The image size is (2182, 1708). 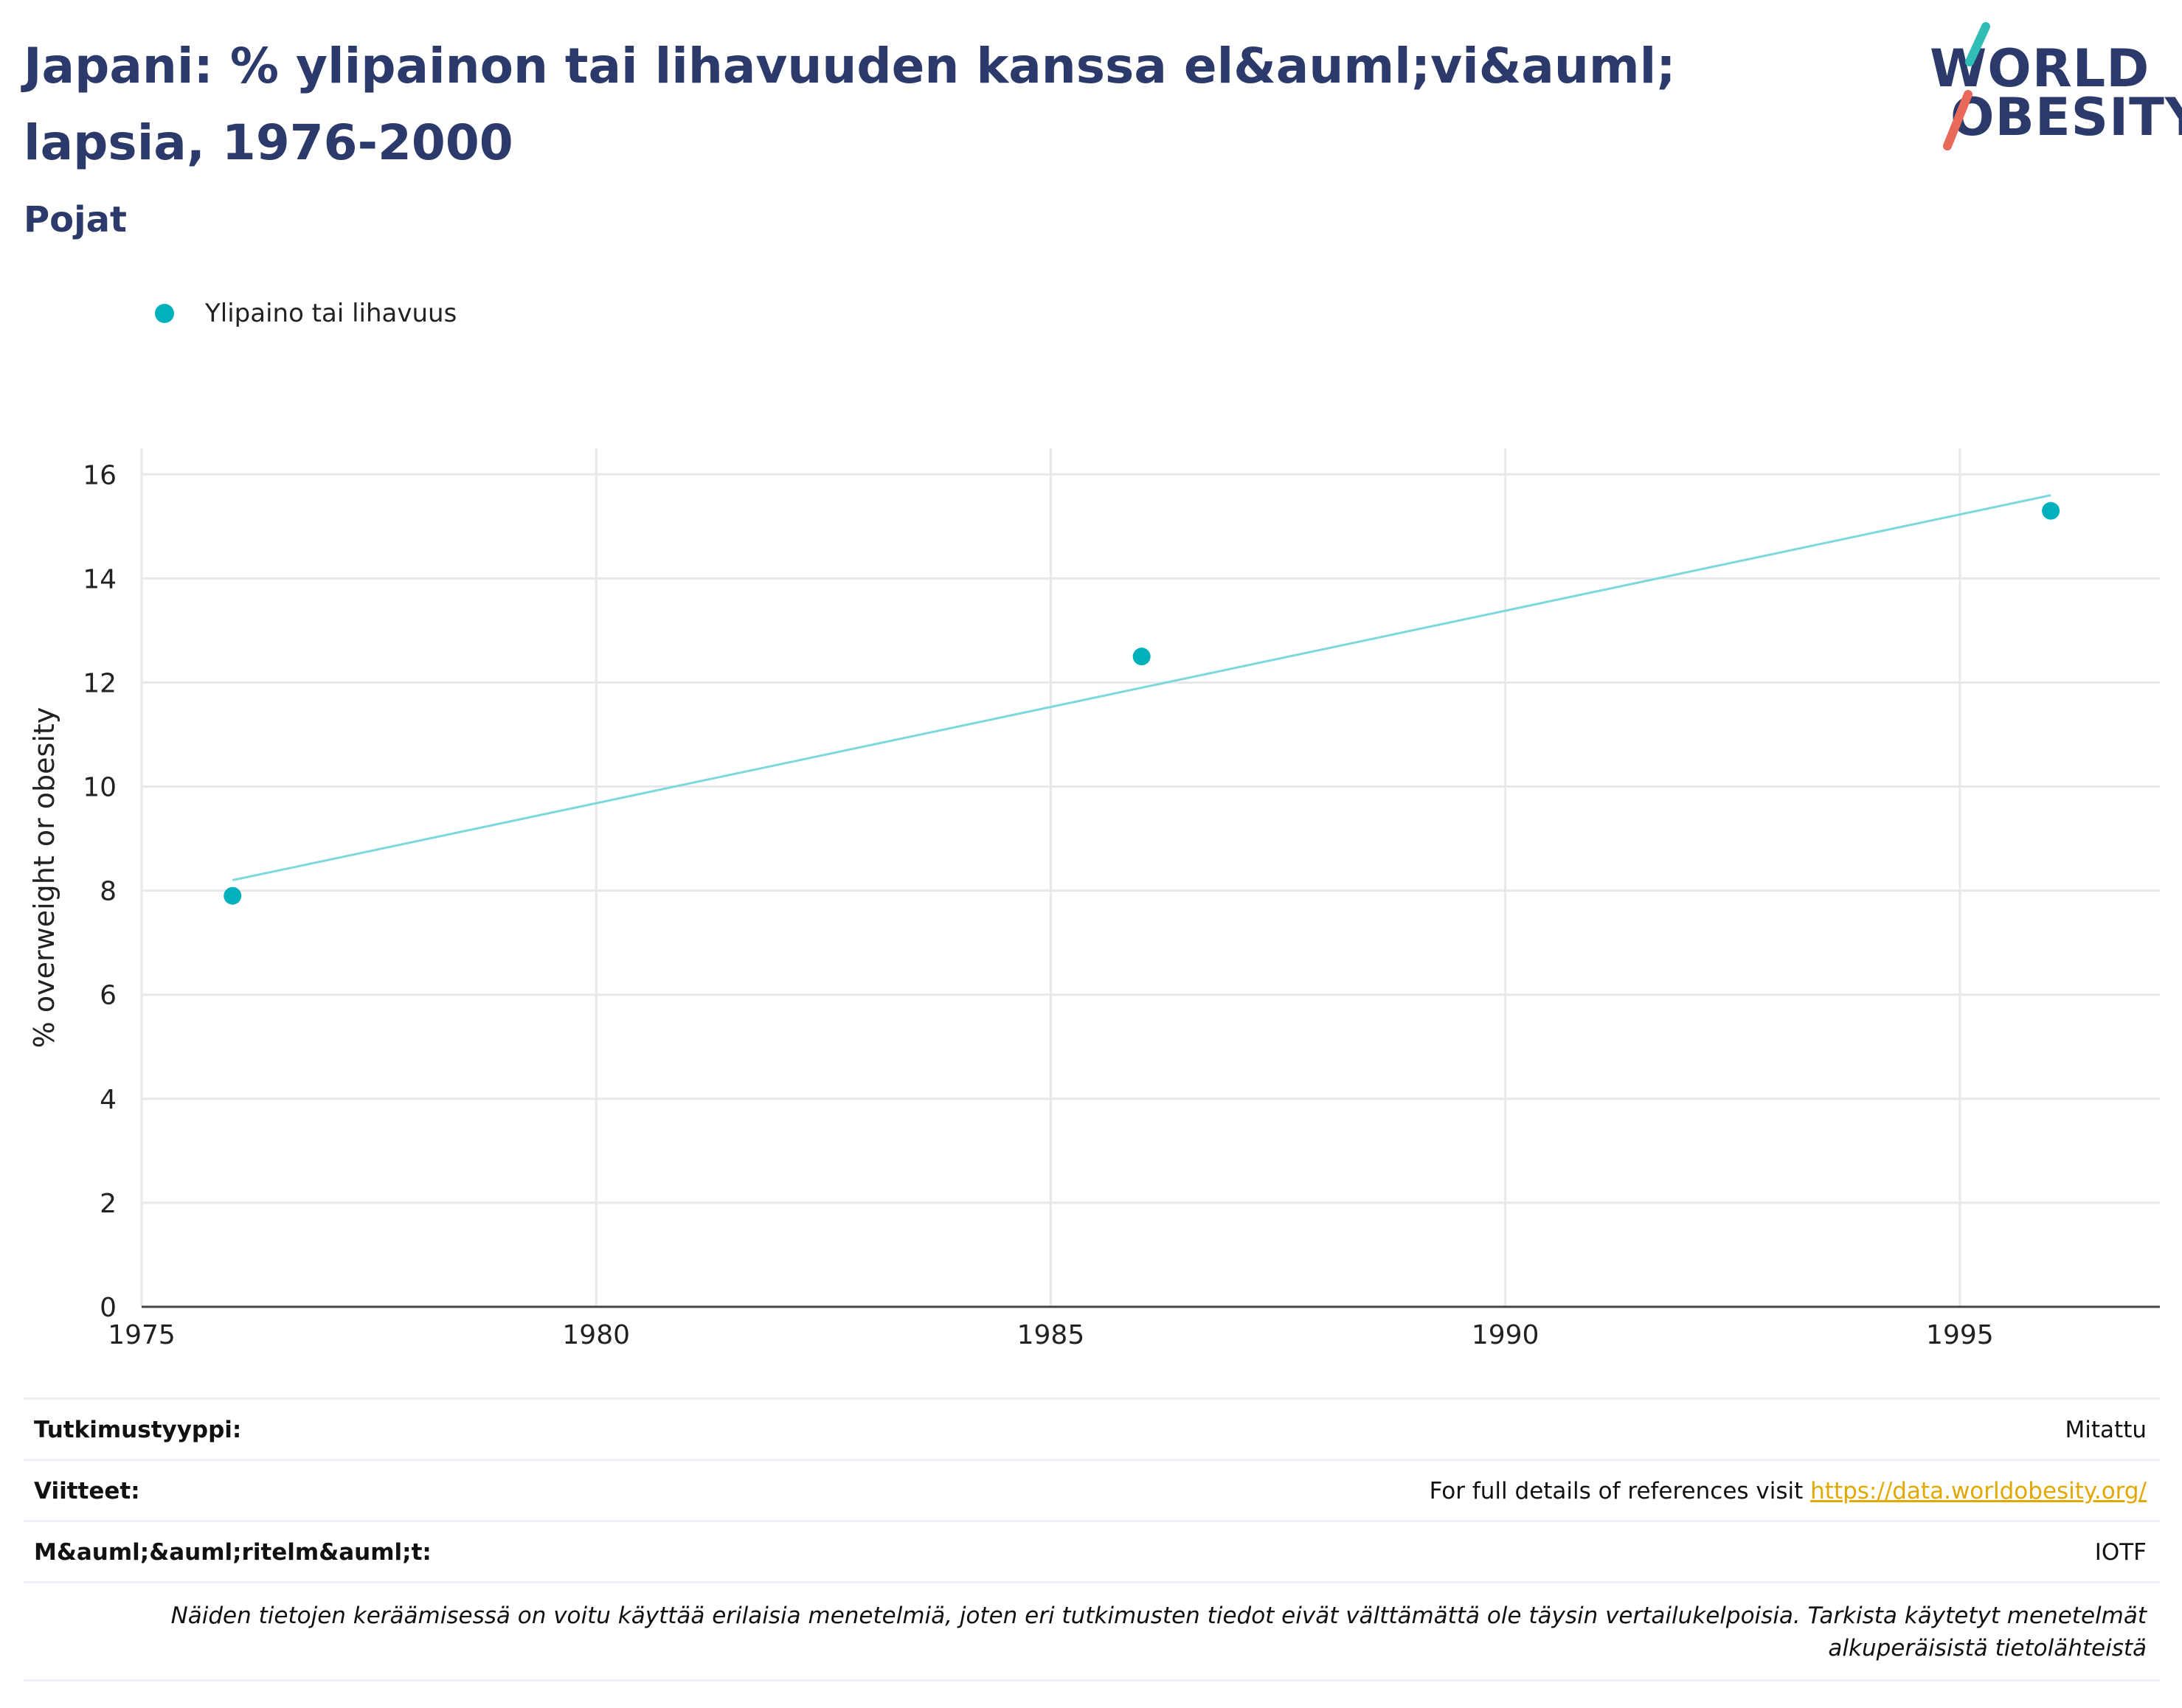 What do you see at coordinates (1092, 1429) in the screenshot?
I see `info-row-study-type: Tutkimustyyppi: Mitattu` at bounding box center [1092, 1429].